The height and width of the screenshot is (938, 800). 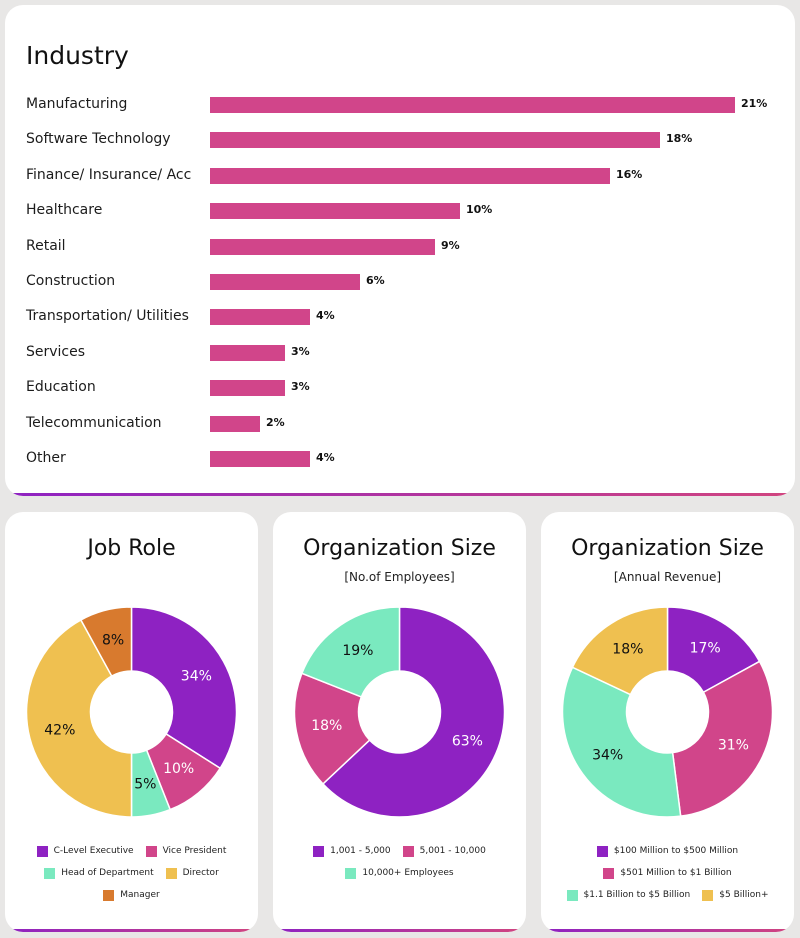 I want to click on industry-row-software-technology: Software Technology 18%, so click(x=400, y=140).